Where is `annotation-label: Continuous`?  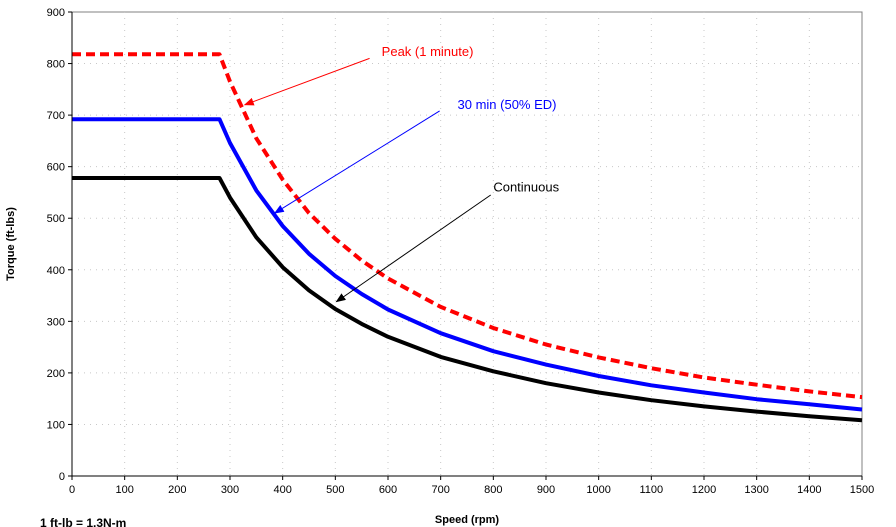
annotation-label: Continuous is located at coordinates (526, 186).